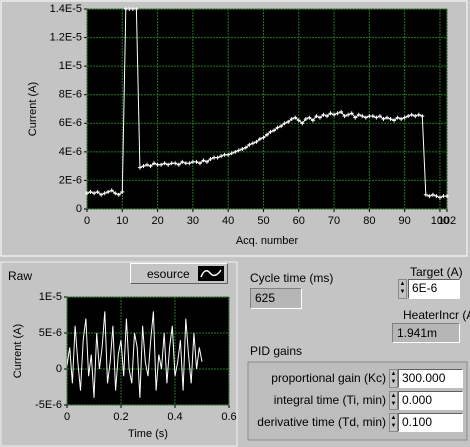 Image resolution: width=470 pixels, height=447 pixels. What do you see at coordinates (267, 241) in the screenshot?
I see `x-axis-label: Acq. number` at bounding box center [267, 241].